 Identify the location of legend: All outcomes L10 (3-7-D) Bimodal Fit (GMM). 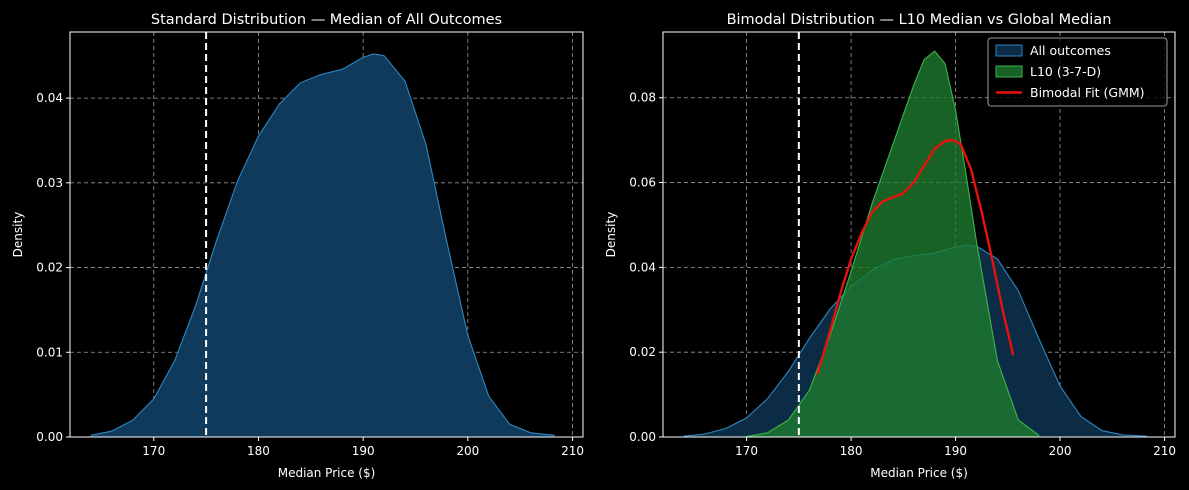
(1077, 72).